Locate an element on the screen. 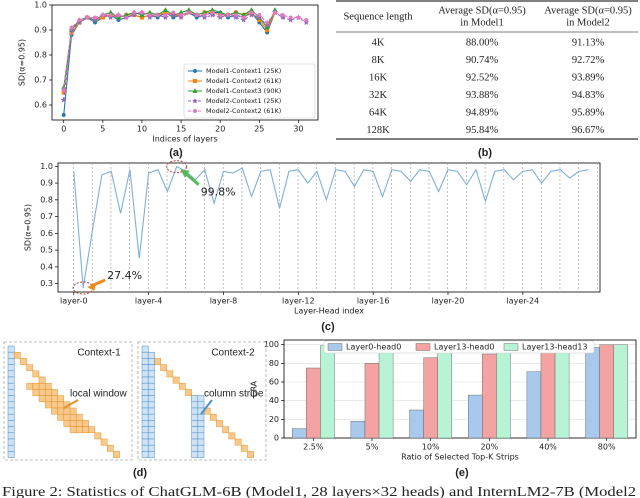 This screenshot has width=640, height=498. legend-label: Model1-Context2 (61K) is located at coordinates (243, 81).